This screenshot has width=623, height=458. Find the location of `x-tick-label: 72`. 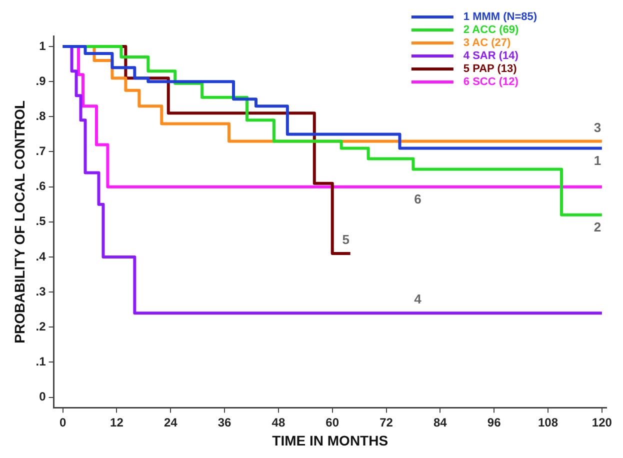

x-tick-label: 72 is located at coordinates (387, 422).